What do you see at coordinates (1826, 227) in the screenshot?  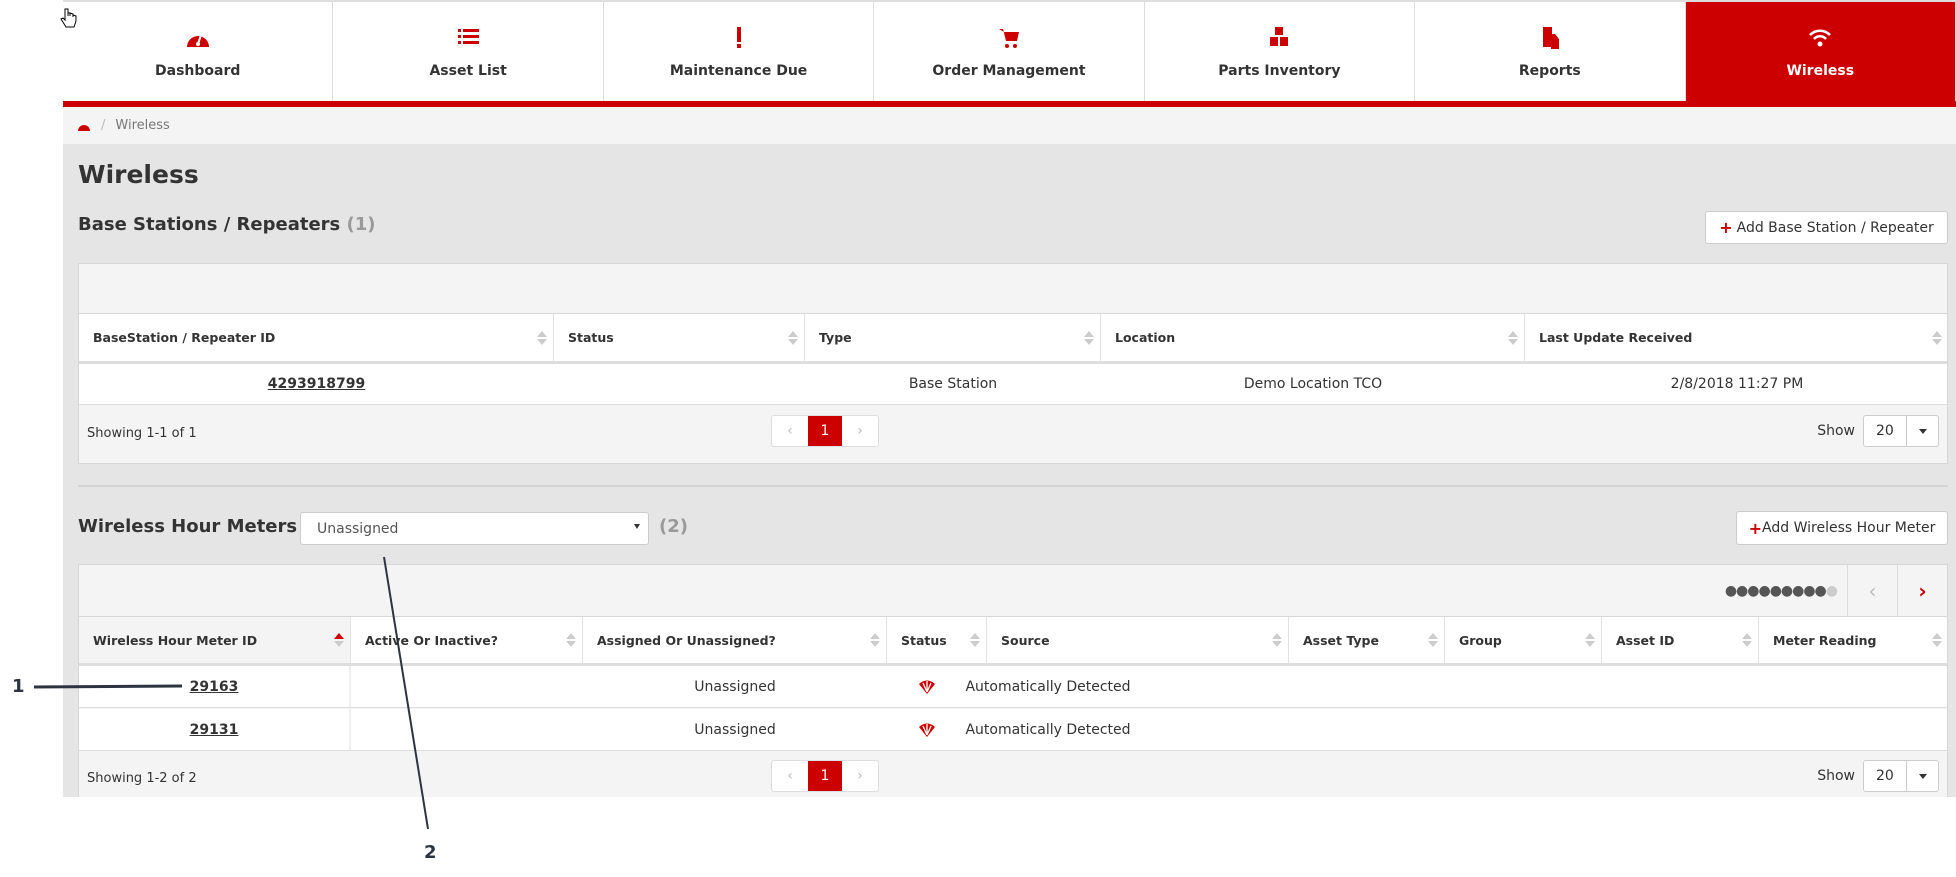 I see `add-base-station-button: + Add Base Station / Repeater` at bounding box center [1826, 227].